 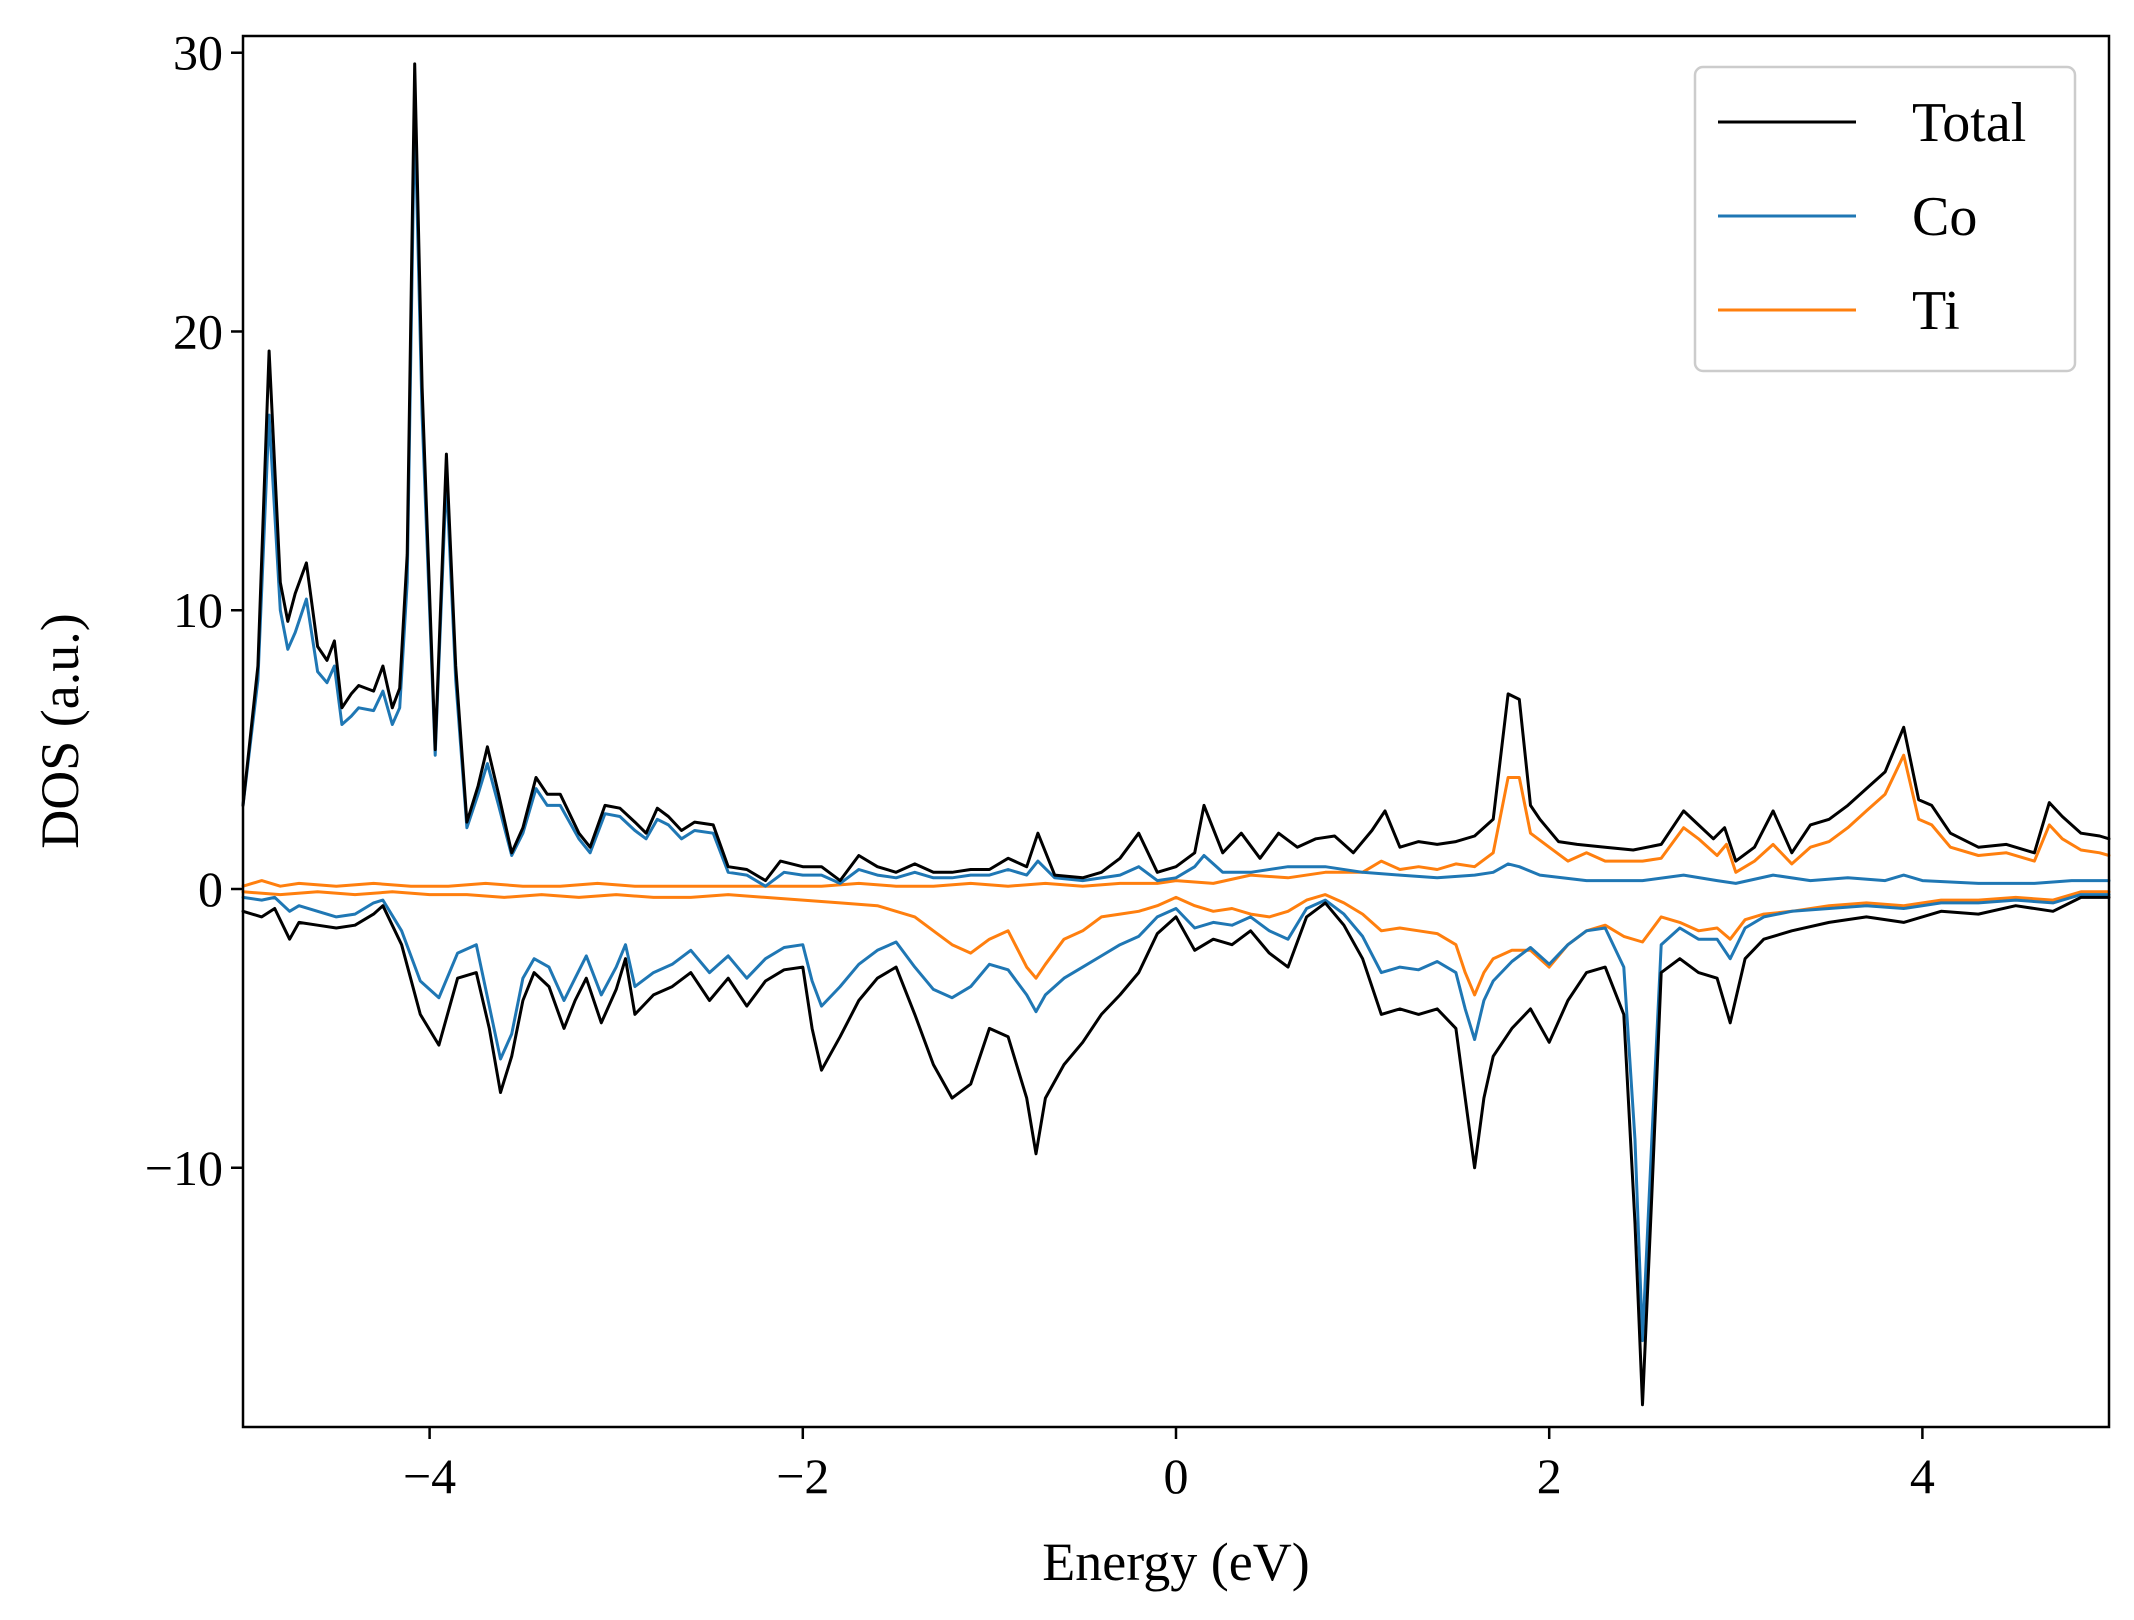 I want to click on x-tick-label: 0, so click(x=1176, y=1476).